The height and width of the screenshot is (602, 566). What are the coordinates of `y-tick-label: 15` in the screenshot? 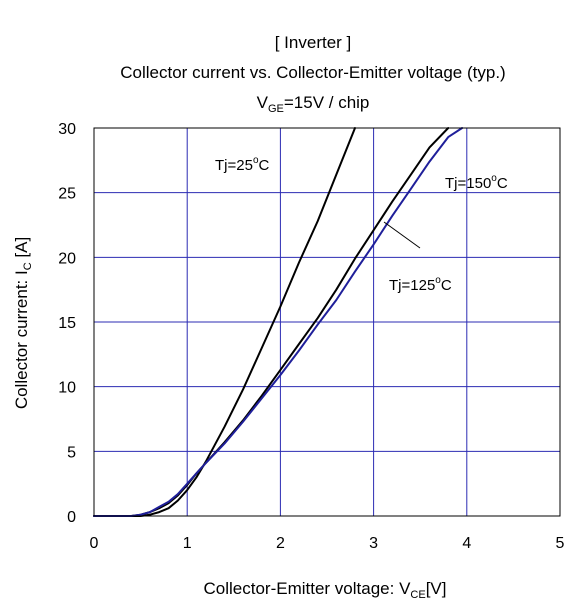 It's located at (67, 323).